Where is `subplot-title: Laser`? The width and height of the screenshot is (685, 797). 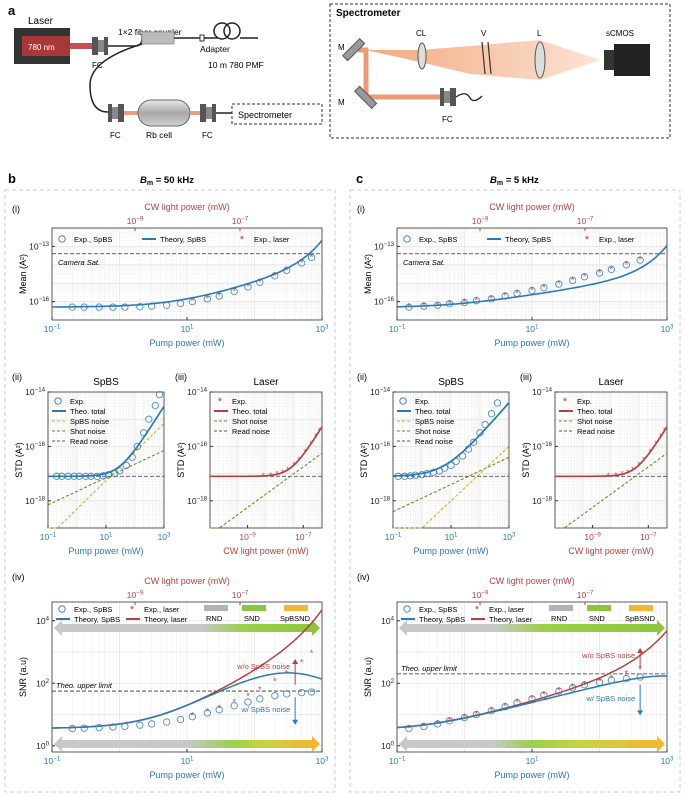 subplot-title: Laser is located at coordinates (611, 382).